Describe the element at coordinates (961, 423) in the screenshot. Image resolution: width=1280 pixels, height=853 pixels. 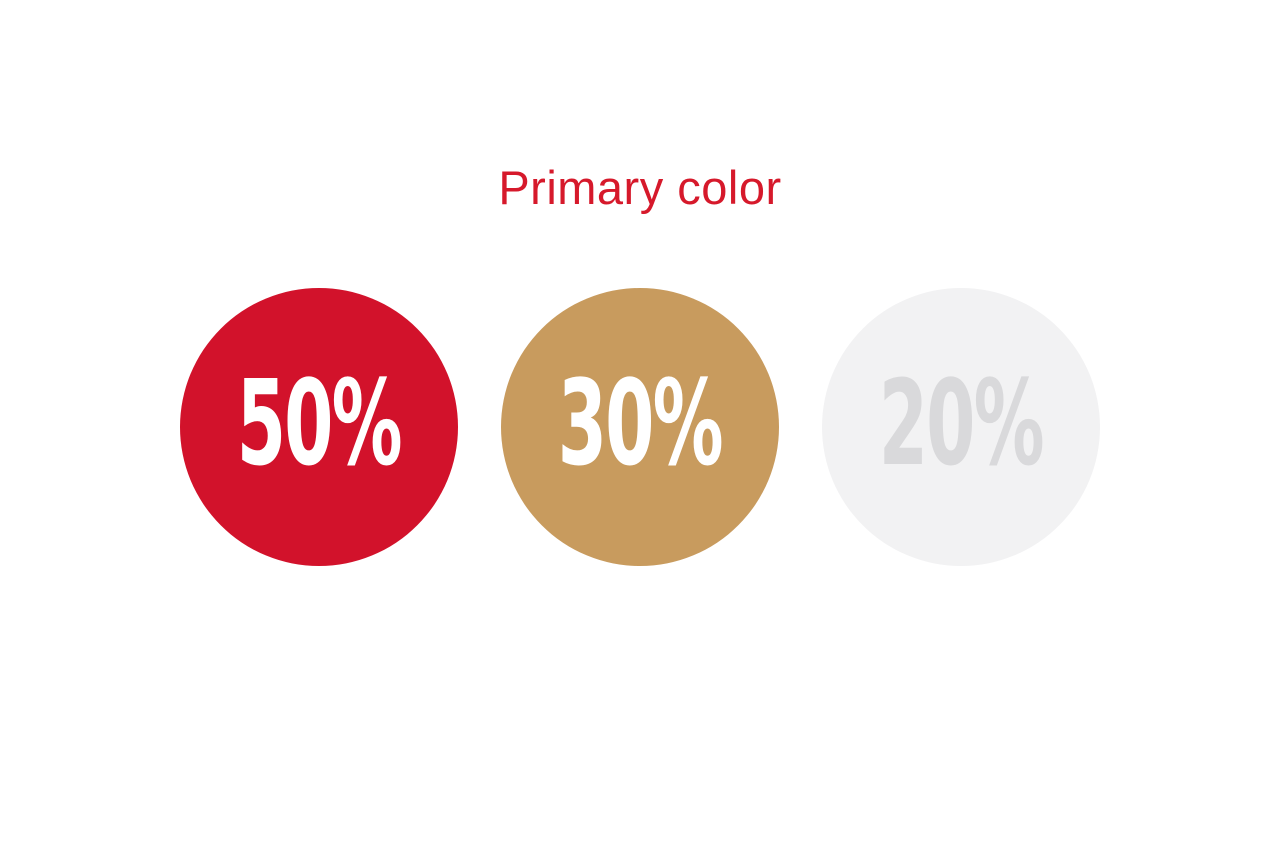
I see `percentage-label-light-gray: 20%` at that location.